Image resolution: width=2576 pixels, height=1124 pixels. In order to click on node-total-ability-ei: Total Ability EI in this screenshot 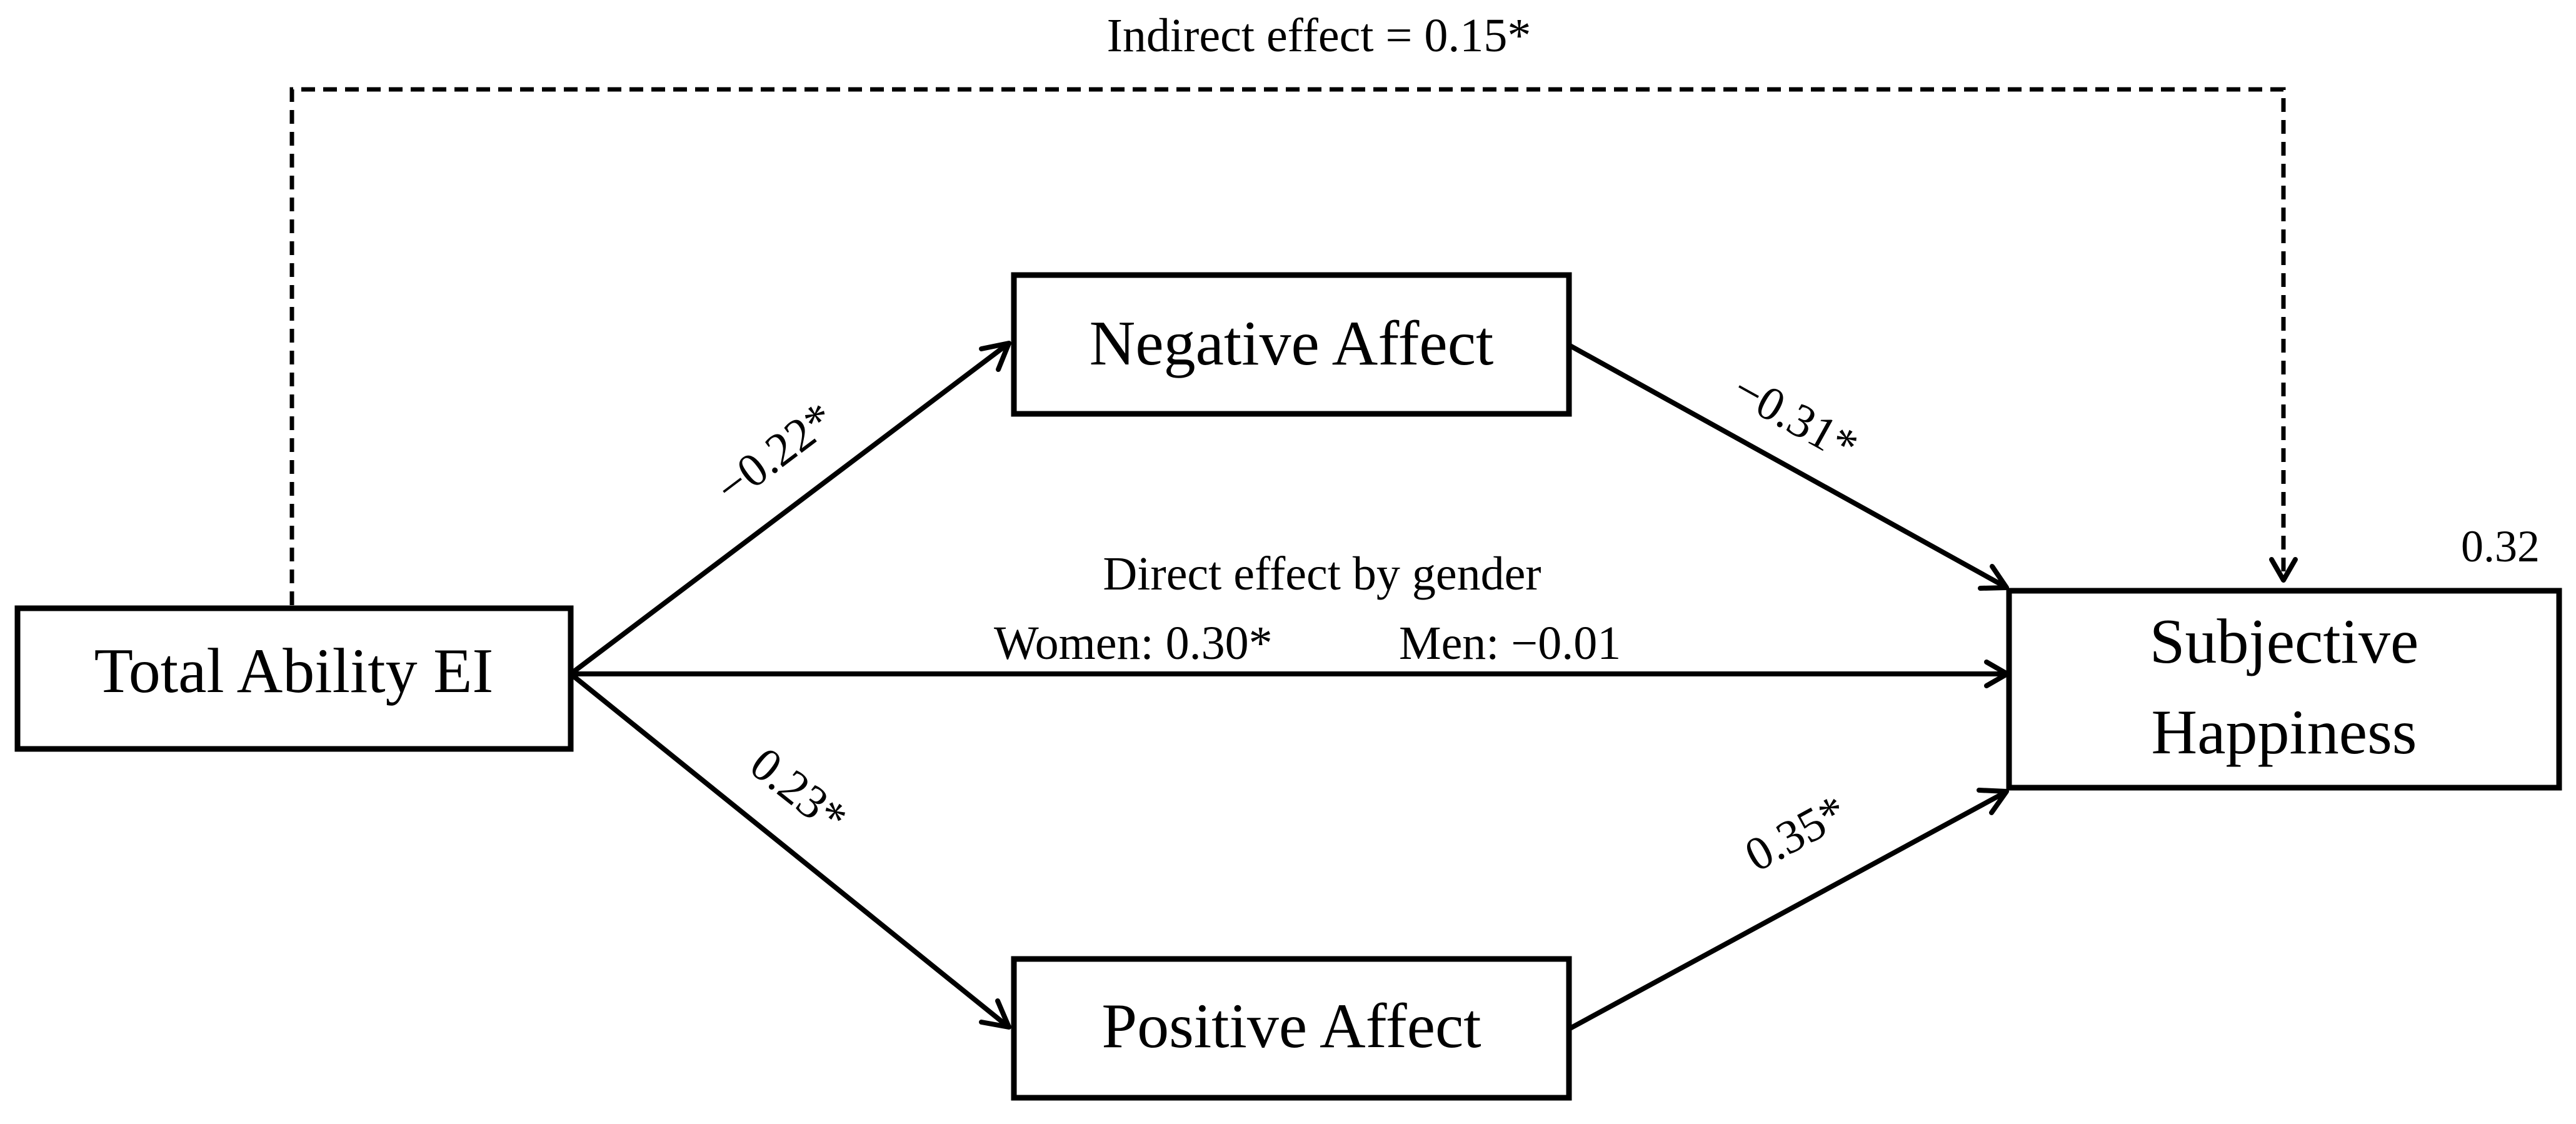, I will do `click(294, 678)`.